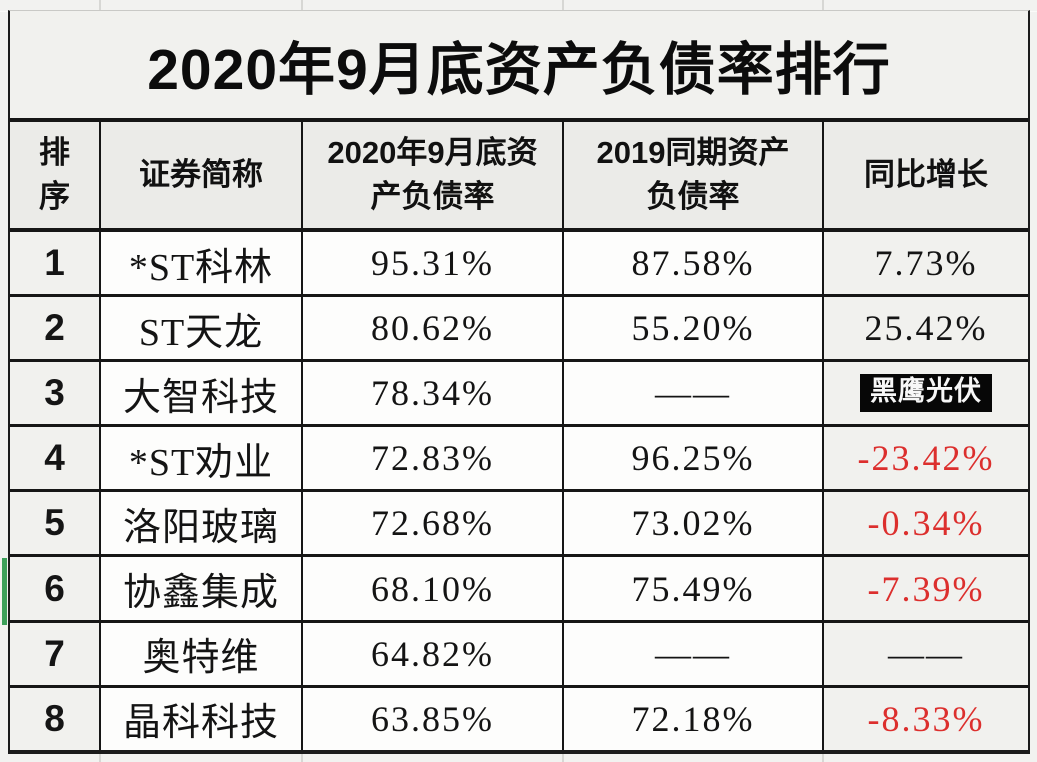  I want to click on ratio-2020-value: 63.85%, so click(432, 718).